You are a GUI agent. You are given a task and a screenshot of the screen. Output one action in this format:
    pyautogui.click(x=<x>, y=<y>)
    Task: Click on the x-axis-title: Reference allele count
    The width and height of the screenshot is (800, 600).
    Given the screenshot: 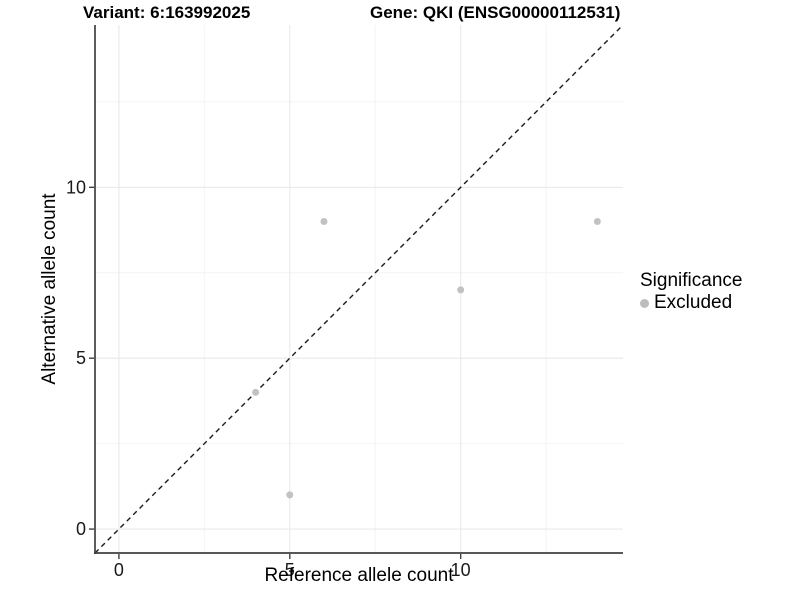 What is the action you would take?
    pyautogui.click(x=359, y=575)
    